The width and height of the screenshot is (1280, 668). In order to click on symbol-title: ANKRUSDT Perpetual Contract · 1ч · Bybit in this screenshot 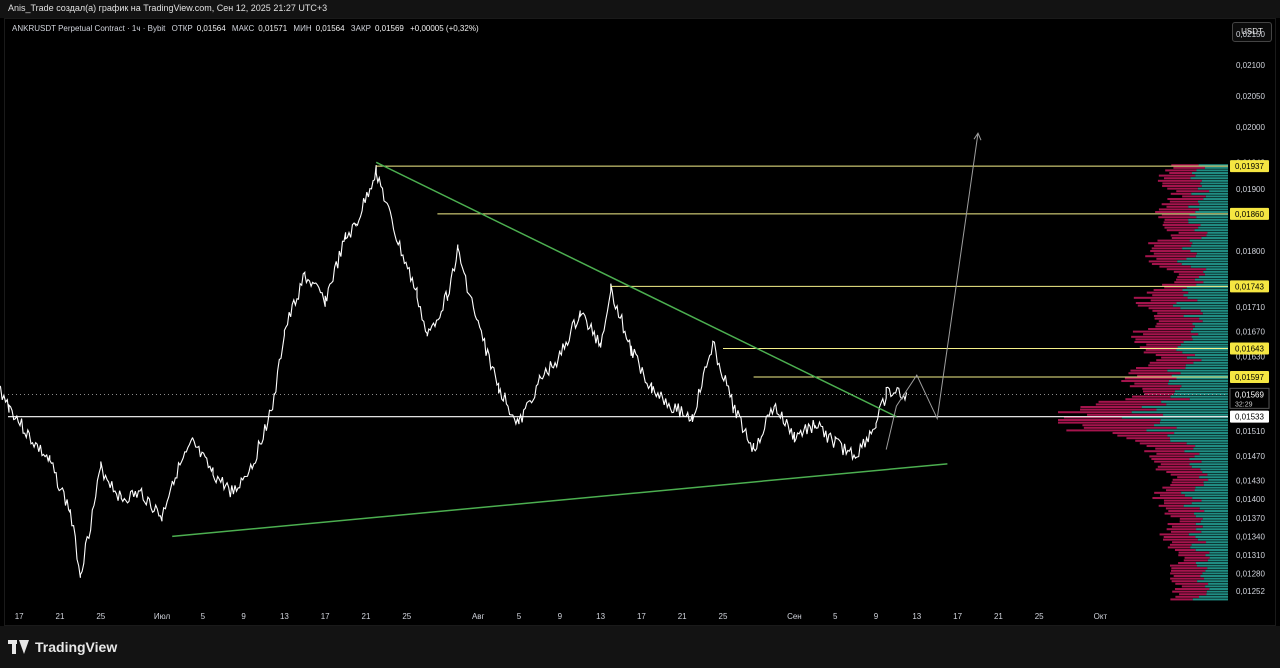, I will do `click(89, 28)`.